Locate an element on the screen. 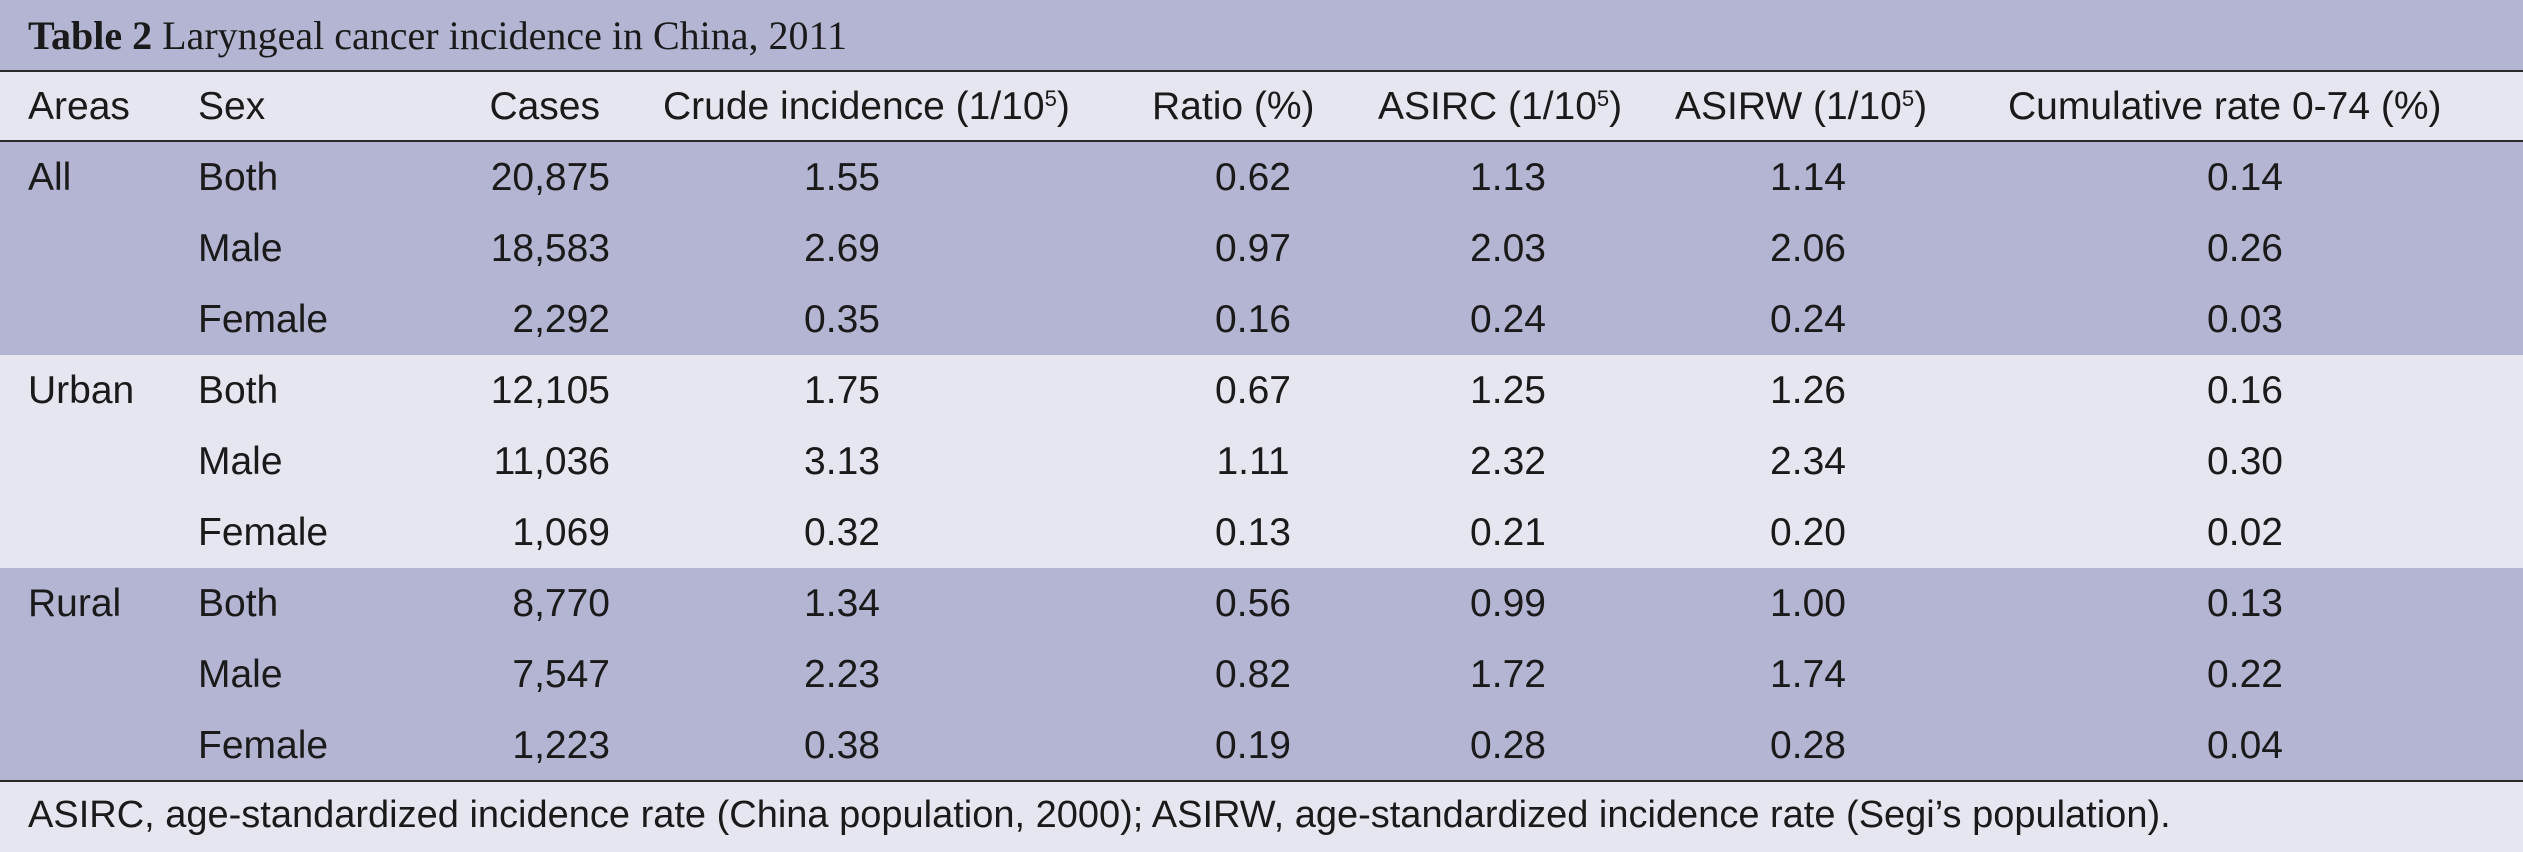  cell-cases: 11,036 is located at coordinates (551, 461).